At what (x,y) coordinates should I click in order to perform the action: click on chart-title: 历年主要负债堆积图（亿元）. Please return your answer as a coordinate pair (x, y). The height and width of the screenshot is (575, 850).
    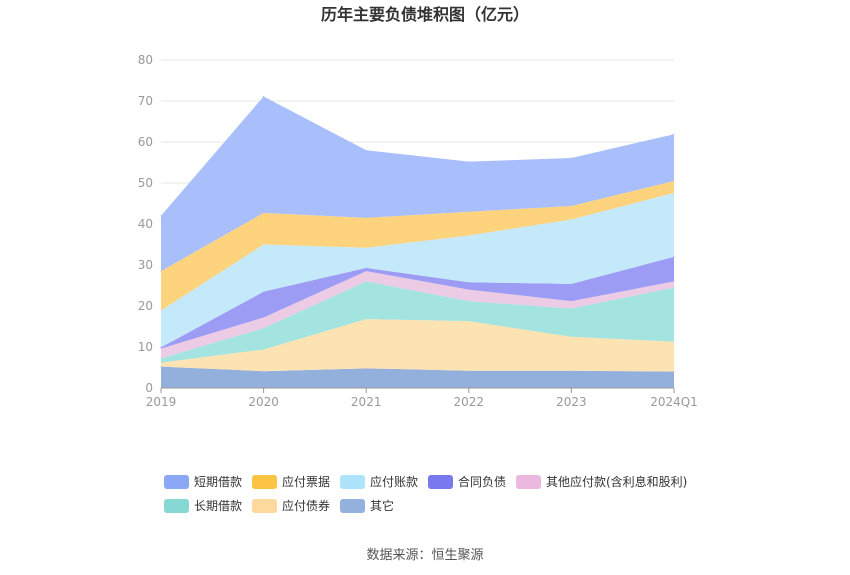
    Looking at the image, I should click on (425, 14).